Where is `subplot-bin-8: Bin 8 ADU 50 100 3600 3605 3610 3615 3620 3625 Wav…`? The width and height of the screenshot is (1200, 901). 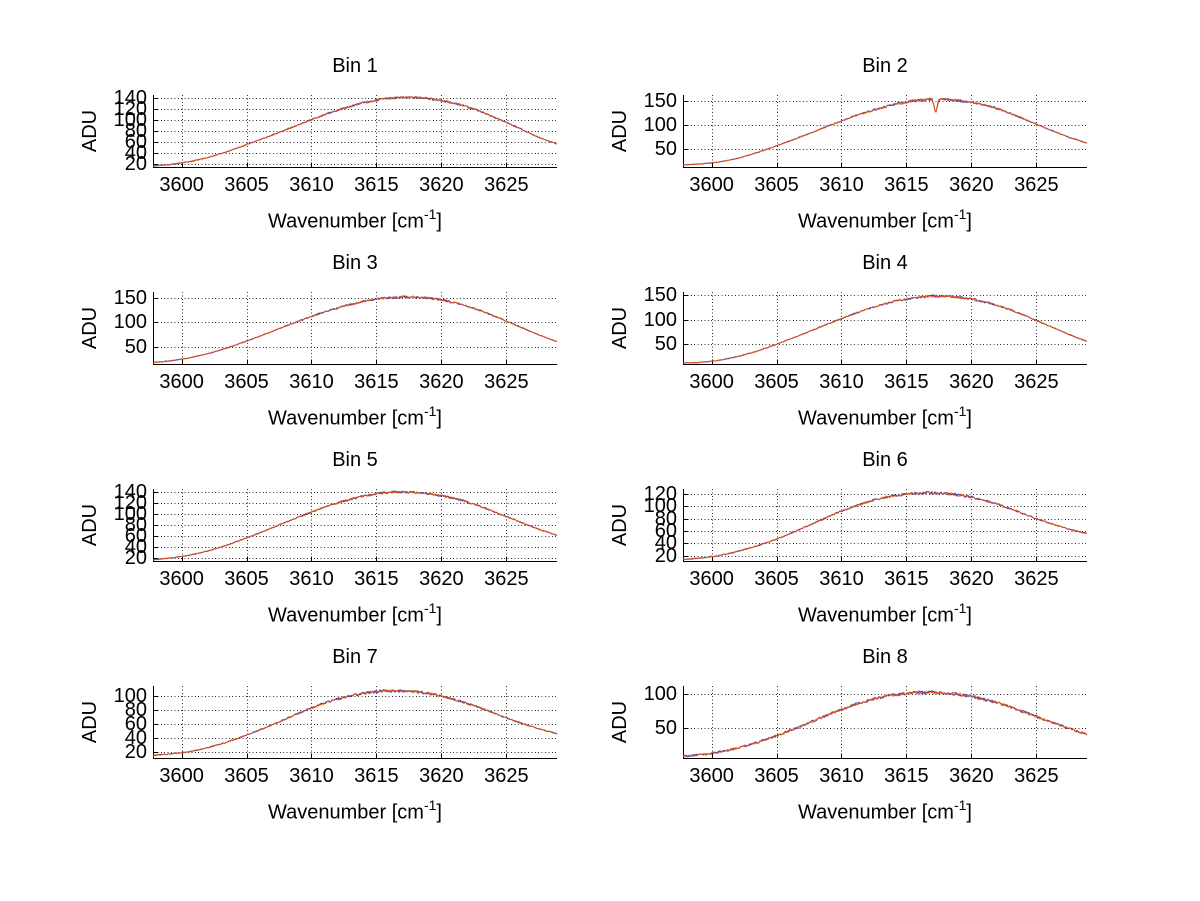
subplot-bin-8: Bin 8 ADU 50 100 3600 3605 3610 3615 3620 3625 Wav… is located at coordinates (830, 739).